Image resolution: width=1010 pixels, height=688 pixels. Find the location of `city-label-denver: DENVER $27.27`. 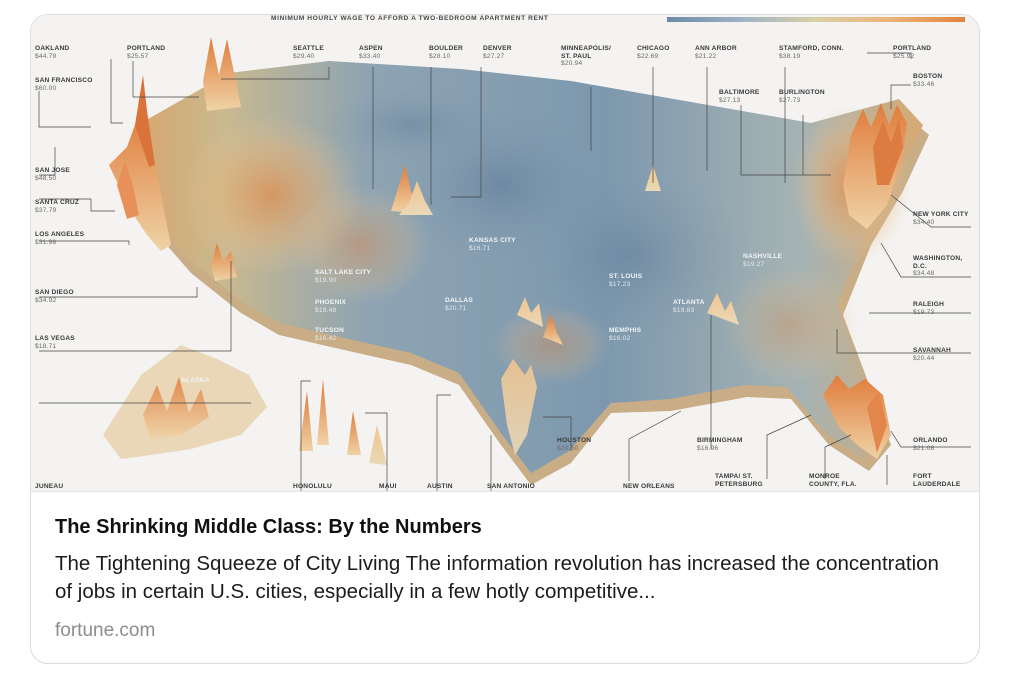

city-label-denver: DENVER $27.27 is located at coordinates (497, 52).